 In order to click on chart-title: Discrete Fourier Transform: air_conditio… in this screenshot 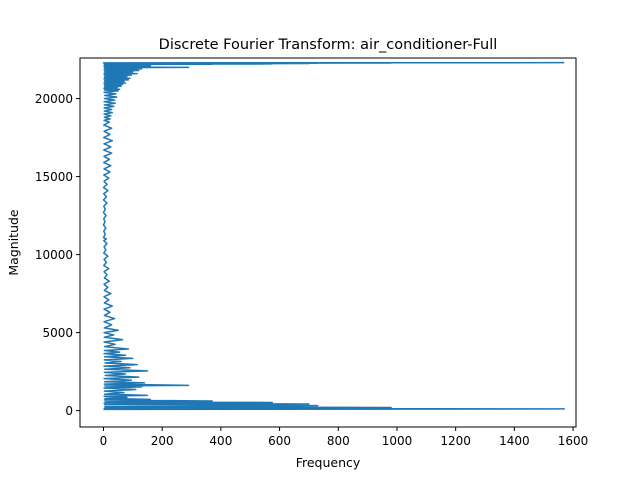, I will do `click(328, 45)`.